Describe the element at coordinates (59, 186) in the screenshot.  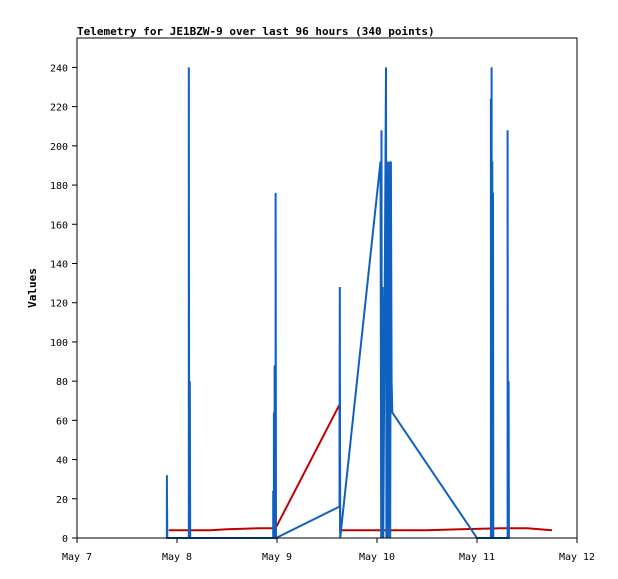
I see `y-tick-label: 180` at that location.